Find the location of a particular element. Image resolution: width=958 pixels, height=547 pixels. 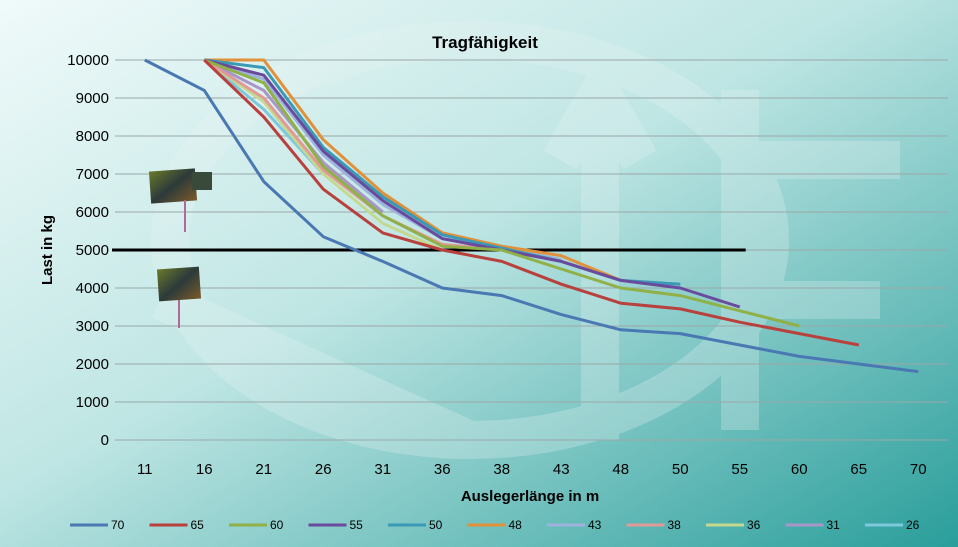

x-tick-label: 21 is located at coordinates (263, 469).